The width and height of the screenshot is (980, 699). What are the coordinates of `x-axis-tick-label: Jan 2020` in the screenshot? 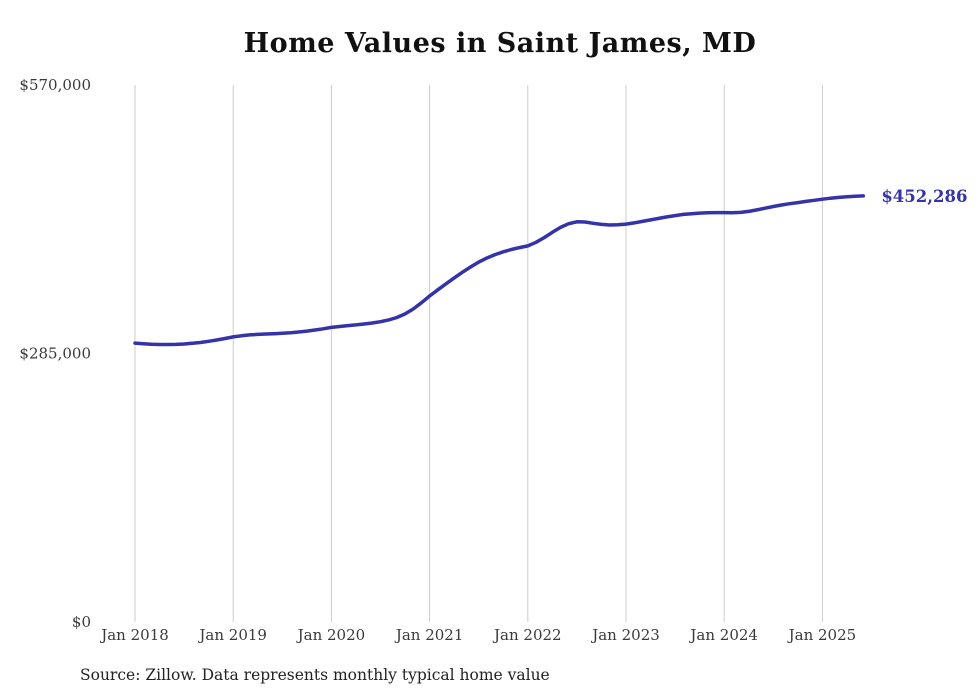 It's located at (331, 635).